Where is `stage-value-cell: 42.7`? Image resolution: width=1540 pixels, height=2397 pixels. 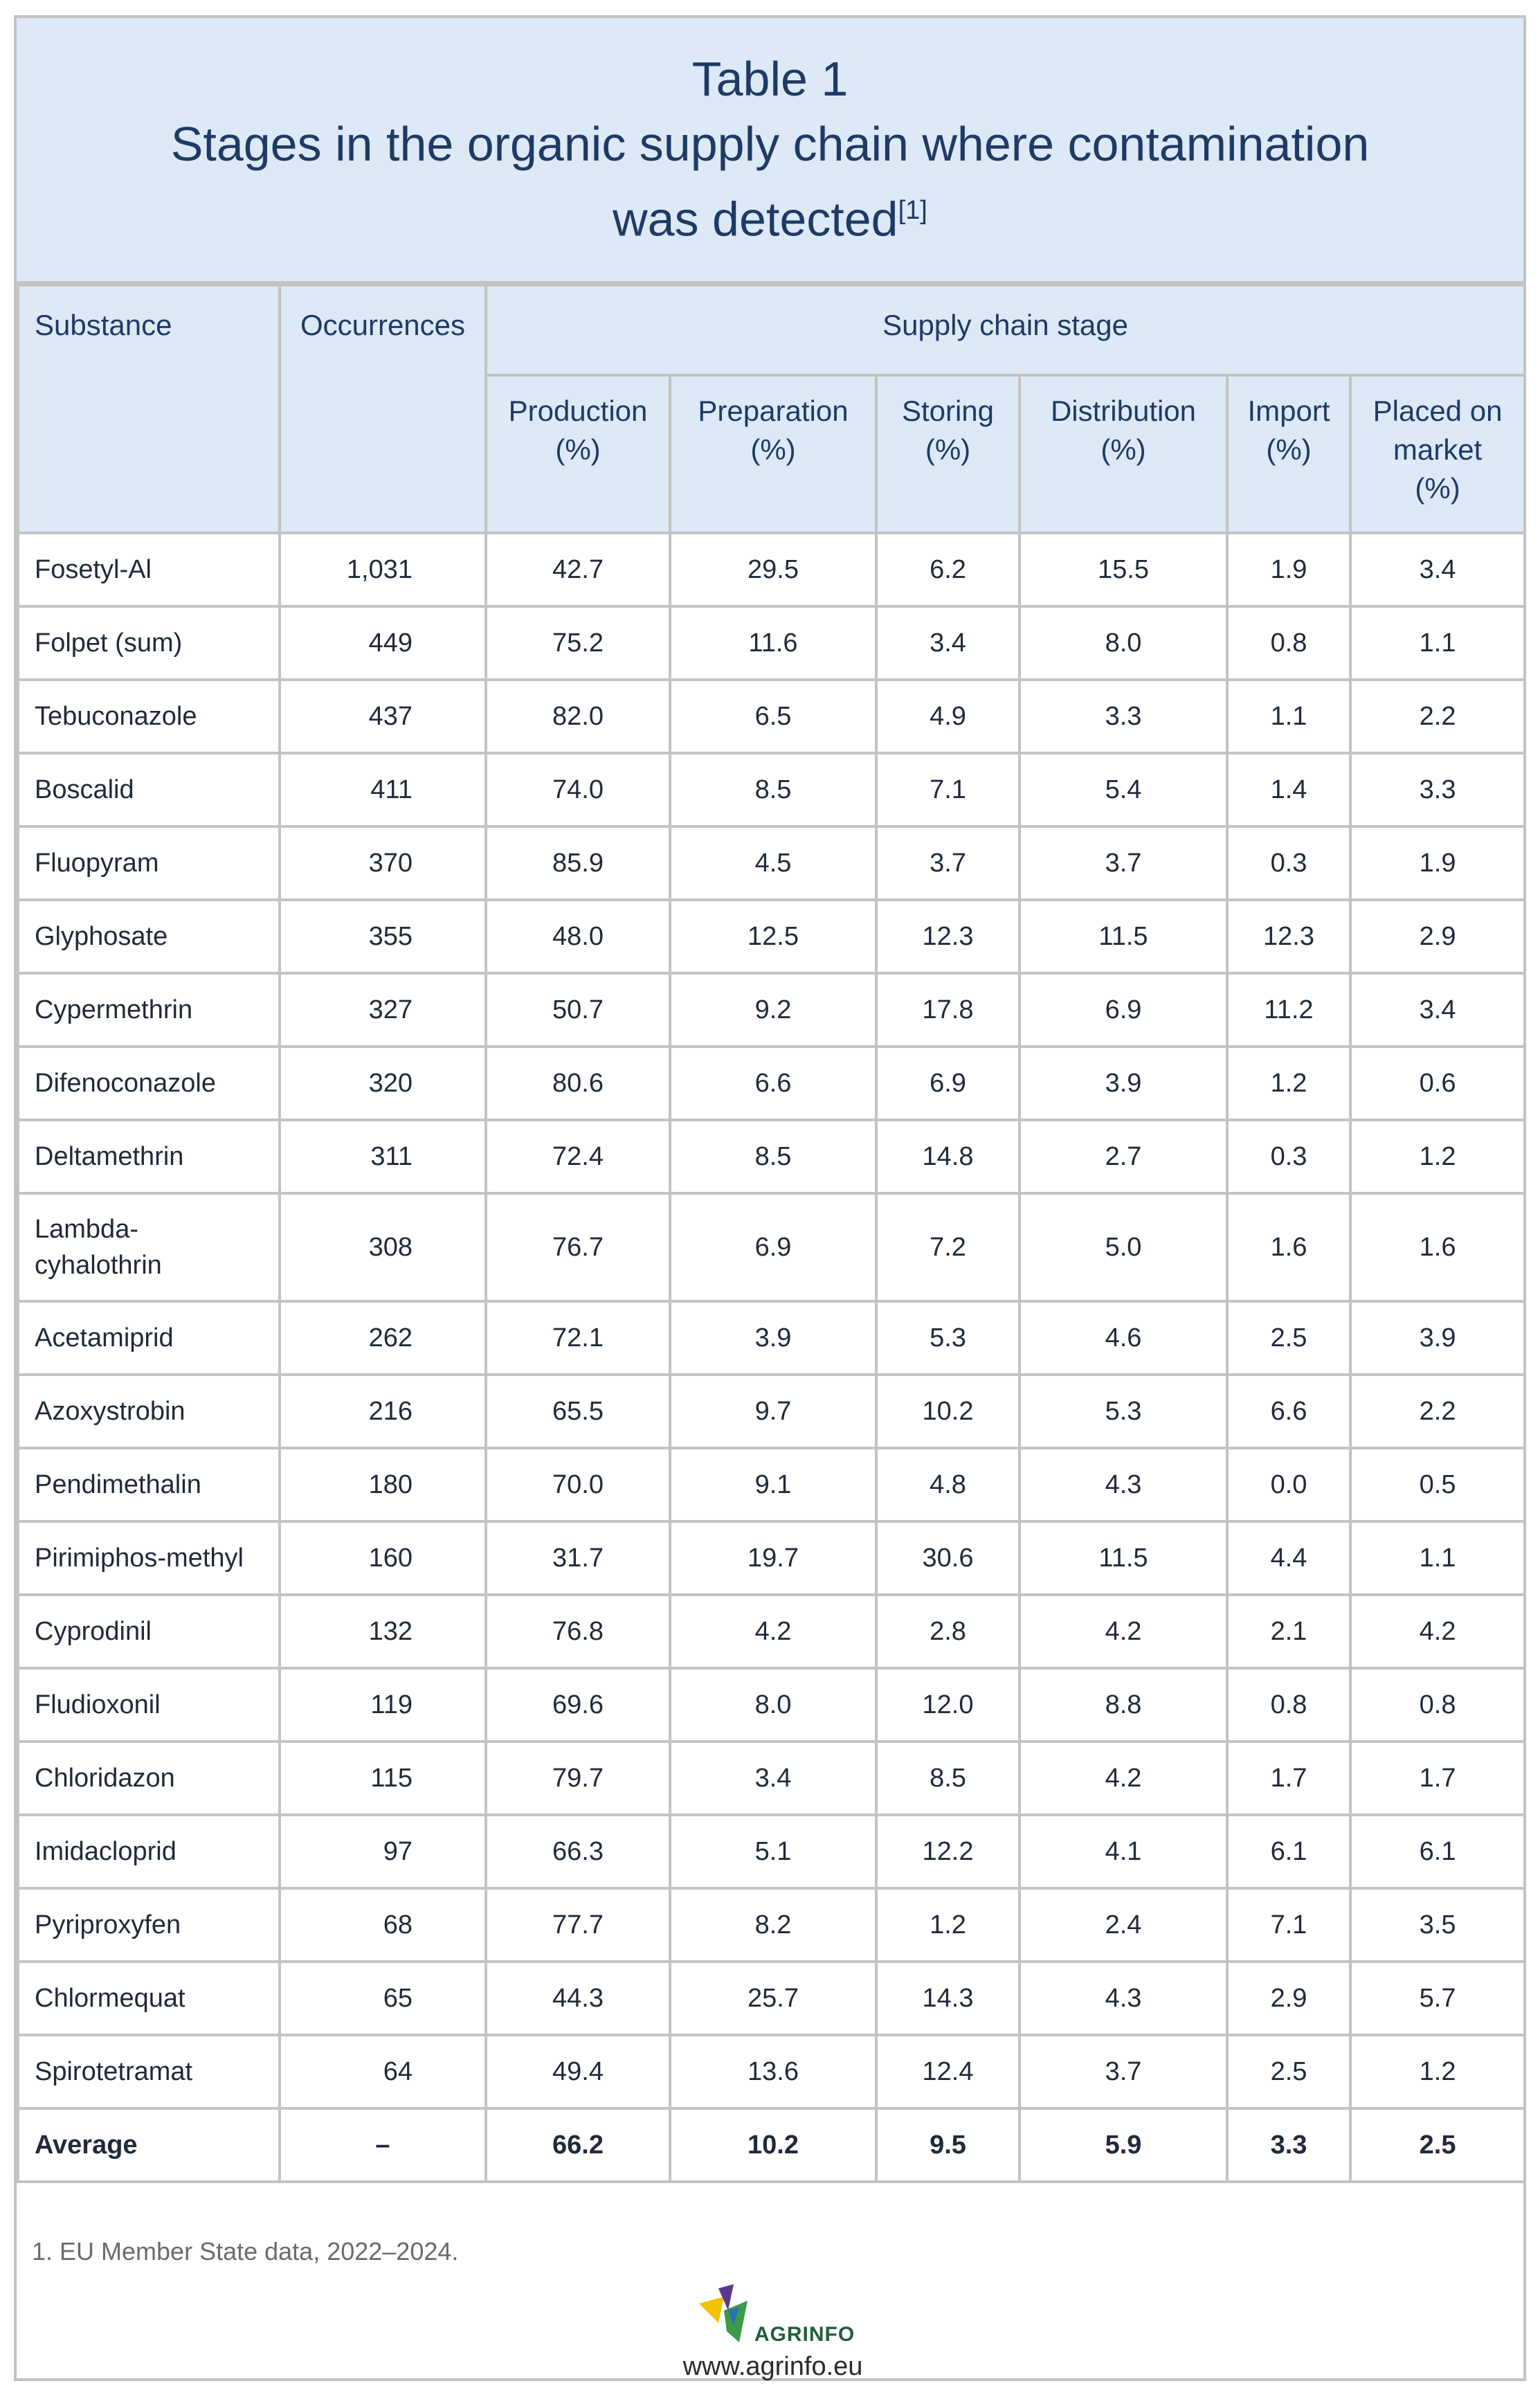 stage-value-cell: 42.7 is located at coordinates (577, 570).